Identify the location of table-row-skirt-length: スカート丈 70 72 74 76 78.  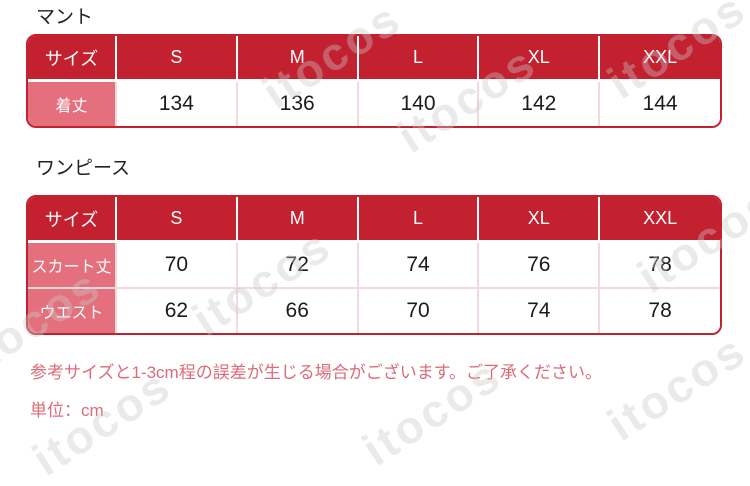
(374, 264).